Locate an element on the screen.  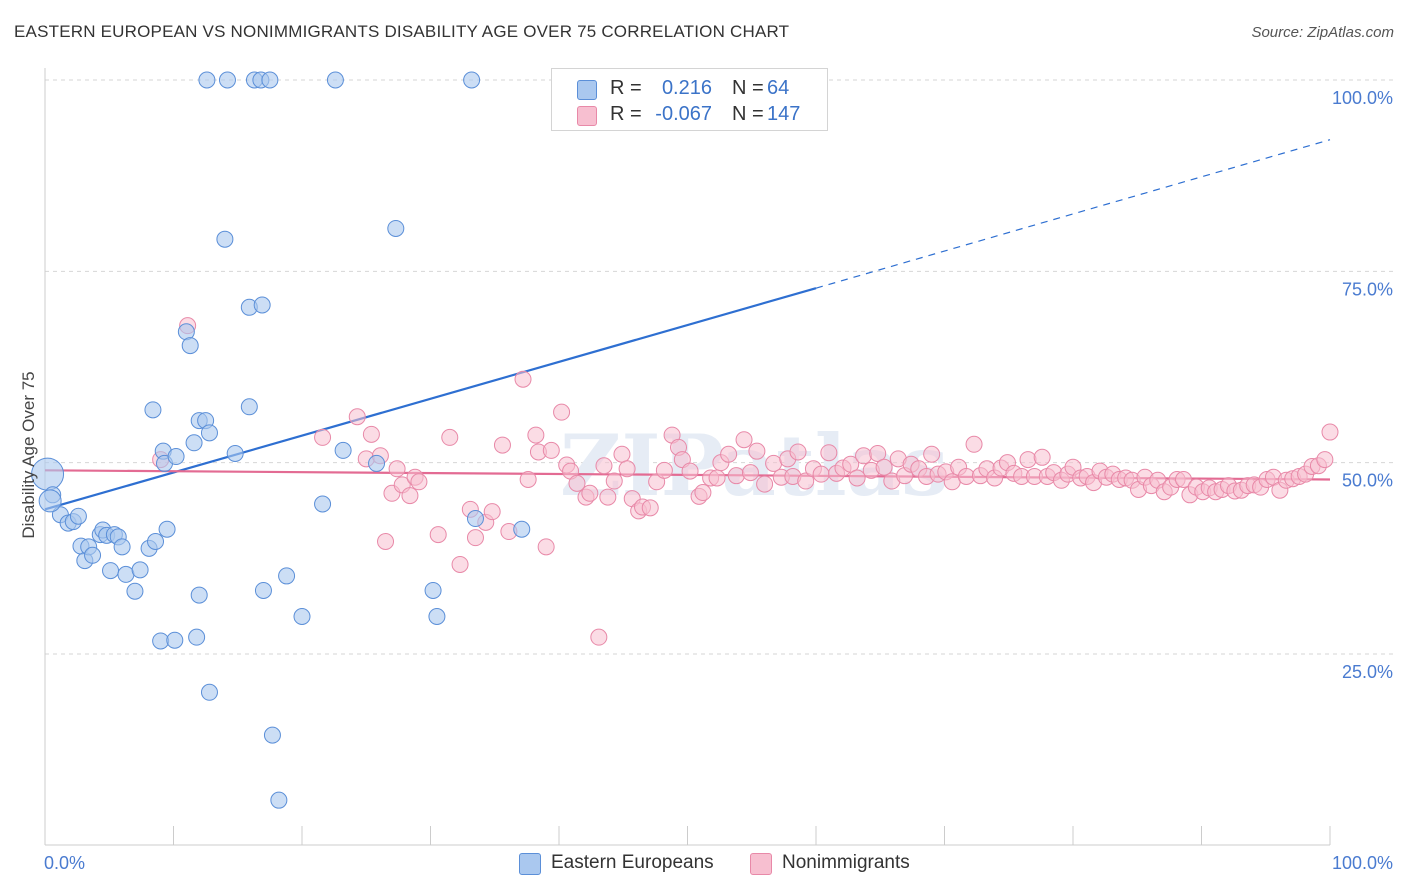
y-tick-label: 25.0% is located at coordinates (1367, 672).